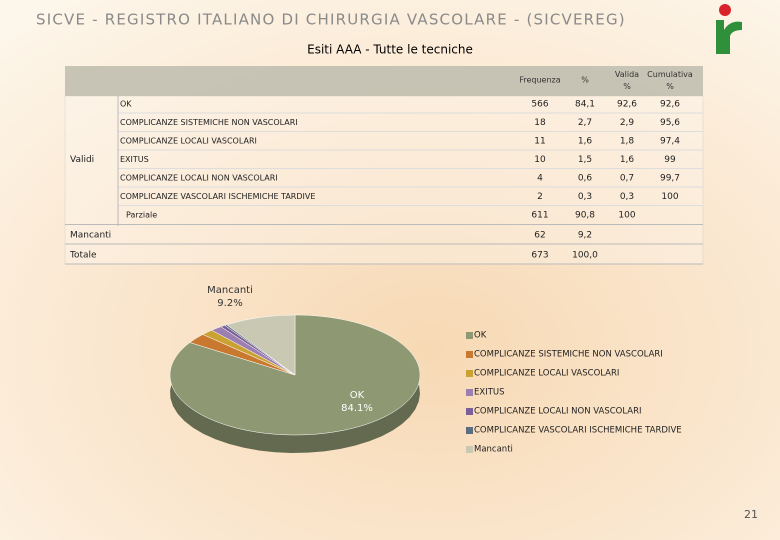 Image resolution: width=780 pixels, height=540 pixels. Describe the element at coordinates (585, 179) in the screenshot. I see `table-cell: 0,6` at that location.